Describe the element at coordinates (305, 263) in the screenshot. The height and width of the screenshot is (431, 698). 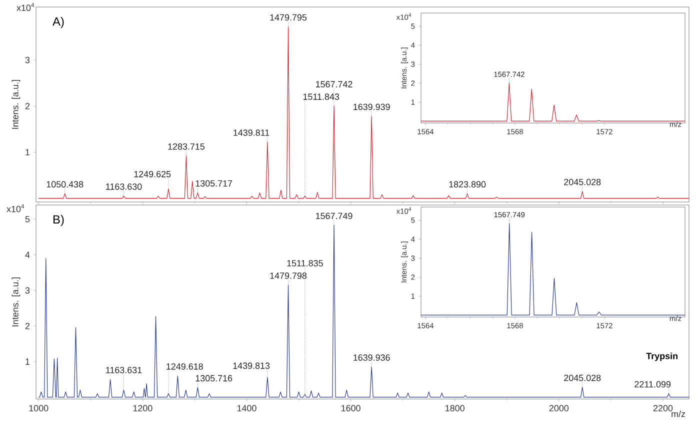
I see `annotation: 1511.835` at that location.